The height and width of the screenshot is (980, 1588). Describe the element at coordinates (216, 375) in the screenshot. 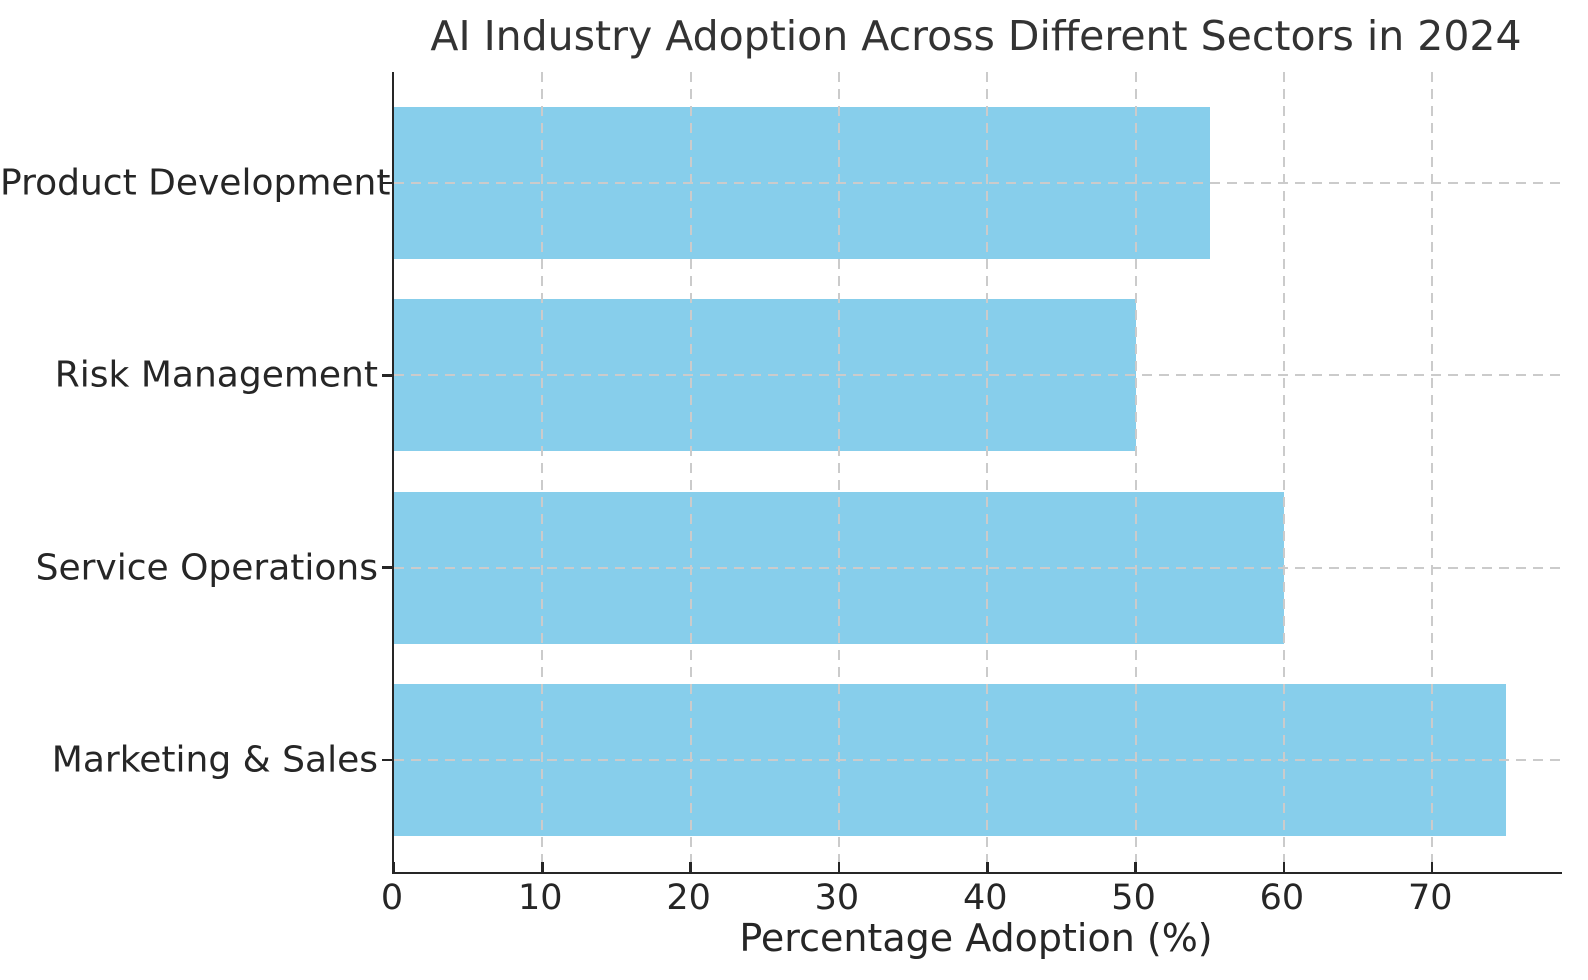

I see `y-tick-label: Risk Management` at that location.